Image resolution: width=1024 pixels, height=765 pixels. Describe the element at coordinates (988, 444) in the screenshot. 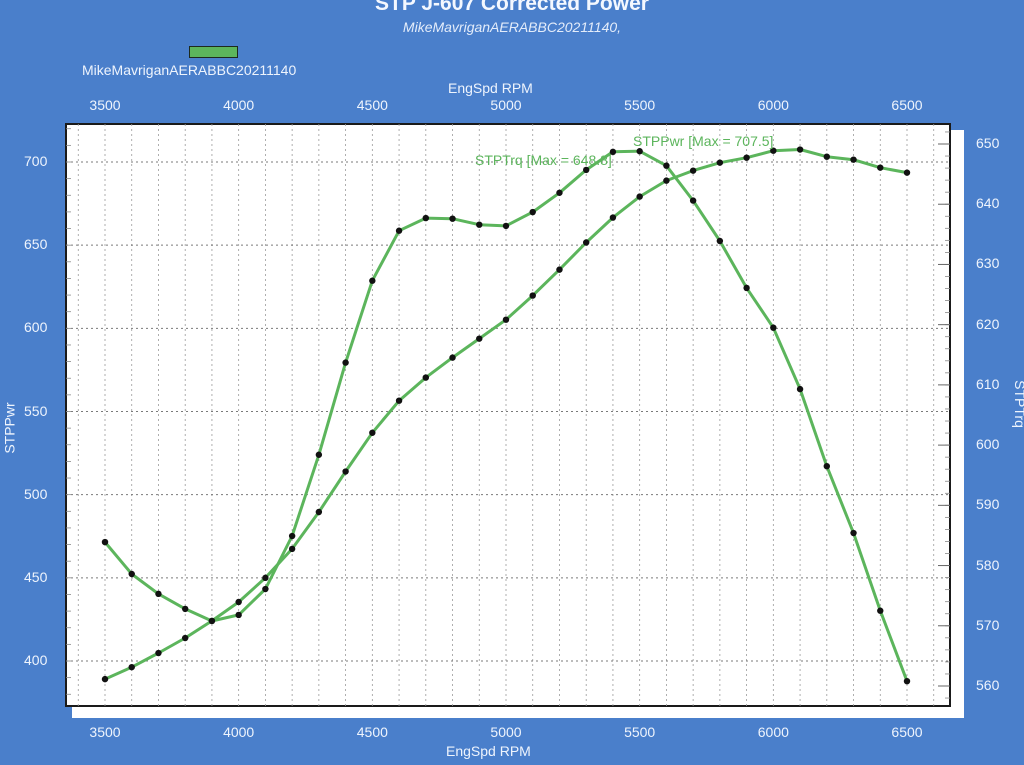

I see `y-right-tick: 600` at that location.